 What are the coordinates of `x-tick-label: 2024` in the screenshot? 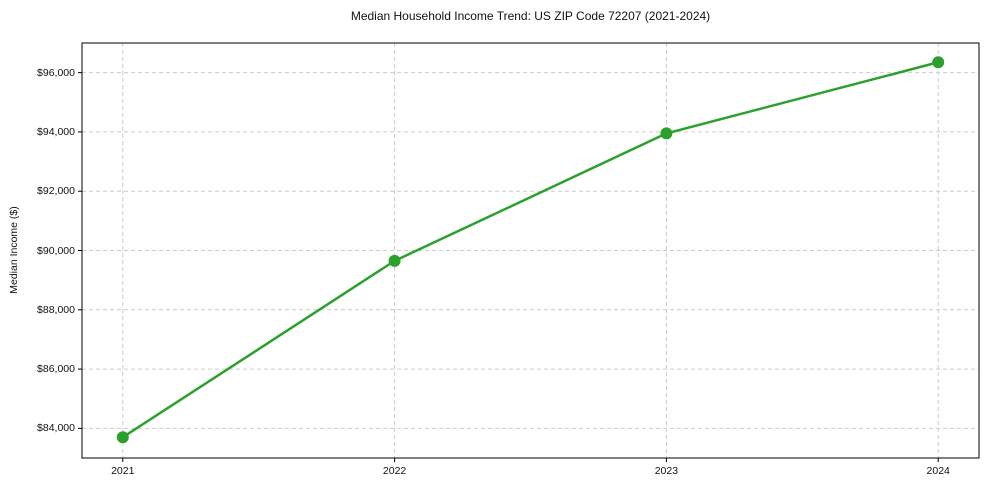 It's located at (938, 471).